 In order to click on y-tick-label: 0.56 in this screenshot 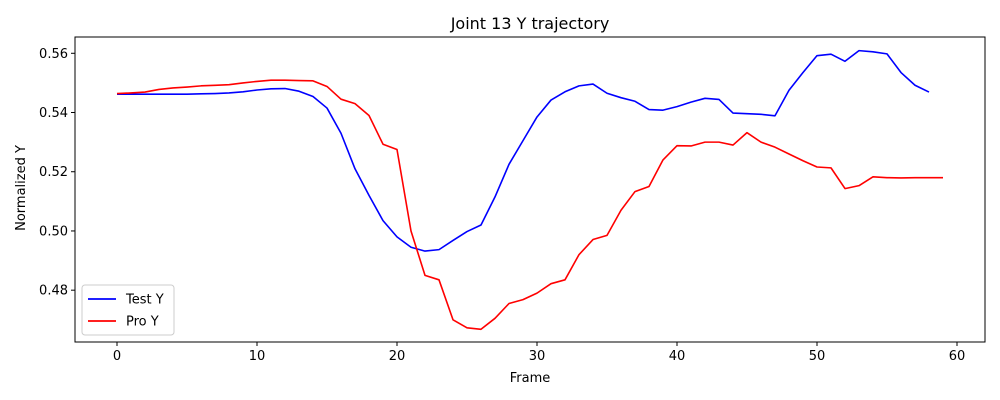, I will do `click(53, 54)`.